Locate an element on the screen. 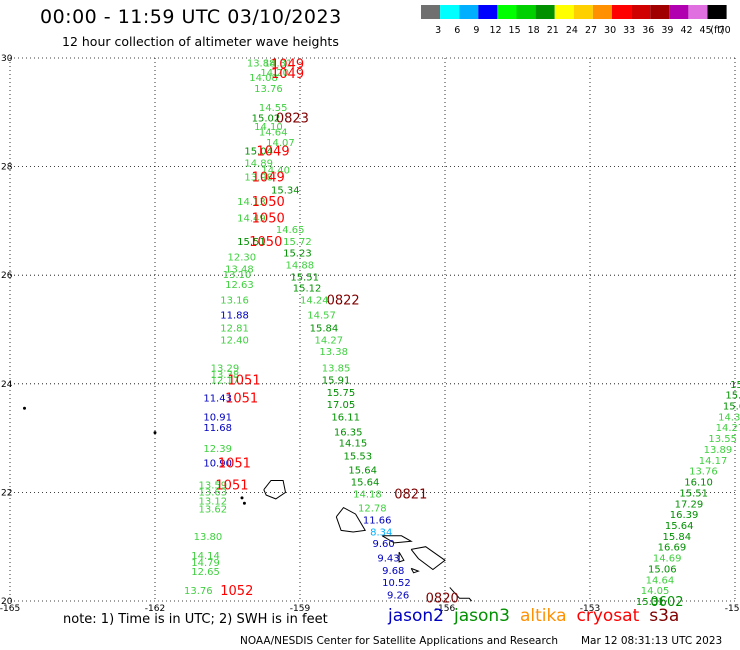  legend-label: 24 is located at coordinates (572, 30).